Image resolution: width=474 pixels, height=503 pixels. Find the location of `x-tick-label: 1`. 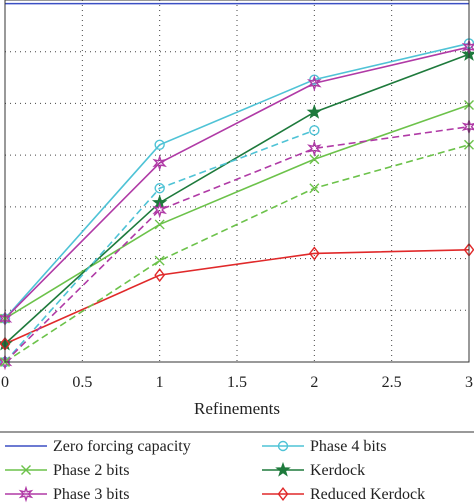

x-tick-label: 1 is located at coordinates (160, 382).